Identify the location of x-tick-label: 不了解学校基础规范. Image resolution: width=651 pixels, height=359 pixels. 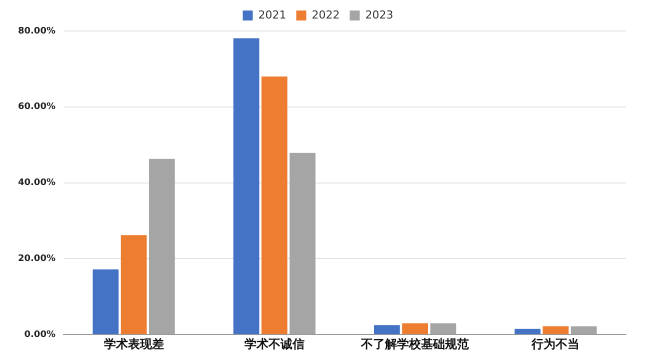
(415, 343).